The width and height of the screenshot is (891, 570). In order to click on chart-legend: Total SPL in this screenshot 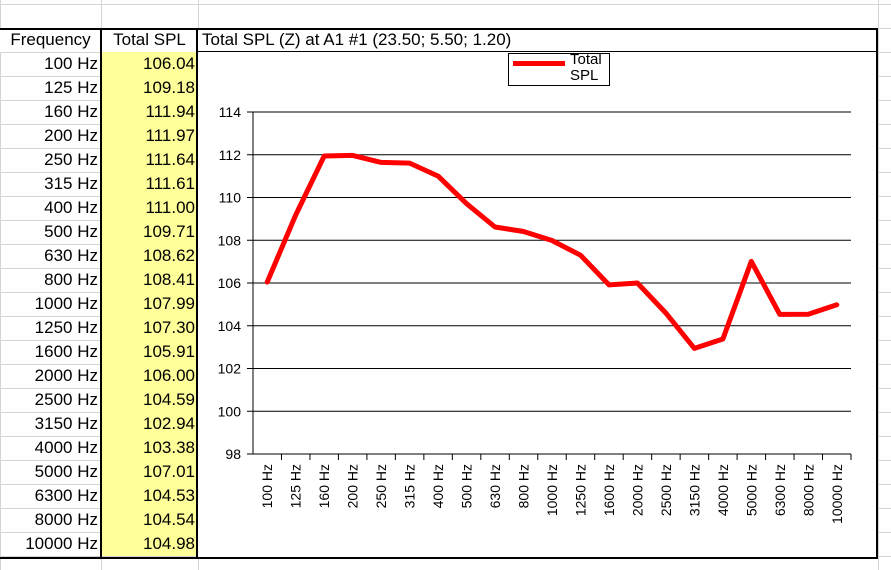, I will do `click(559, 69)`.